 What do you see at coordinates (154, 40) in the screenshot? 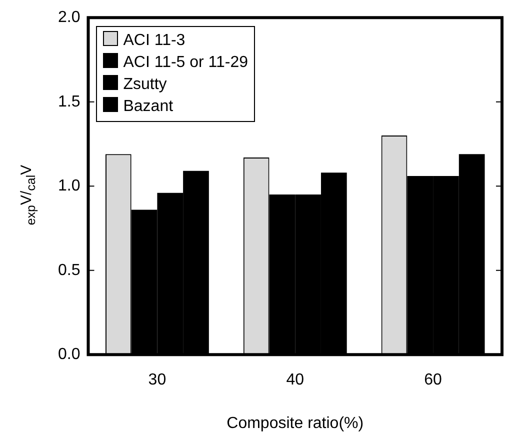
I see `legend-label: ACI 11-3` at bounding box center [154, 40].